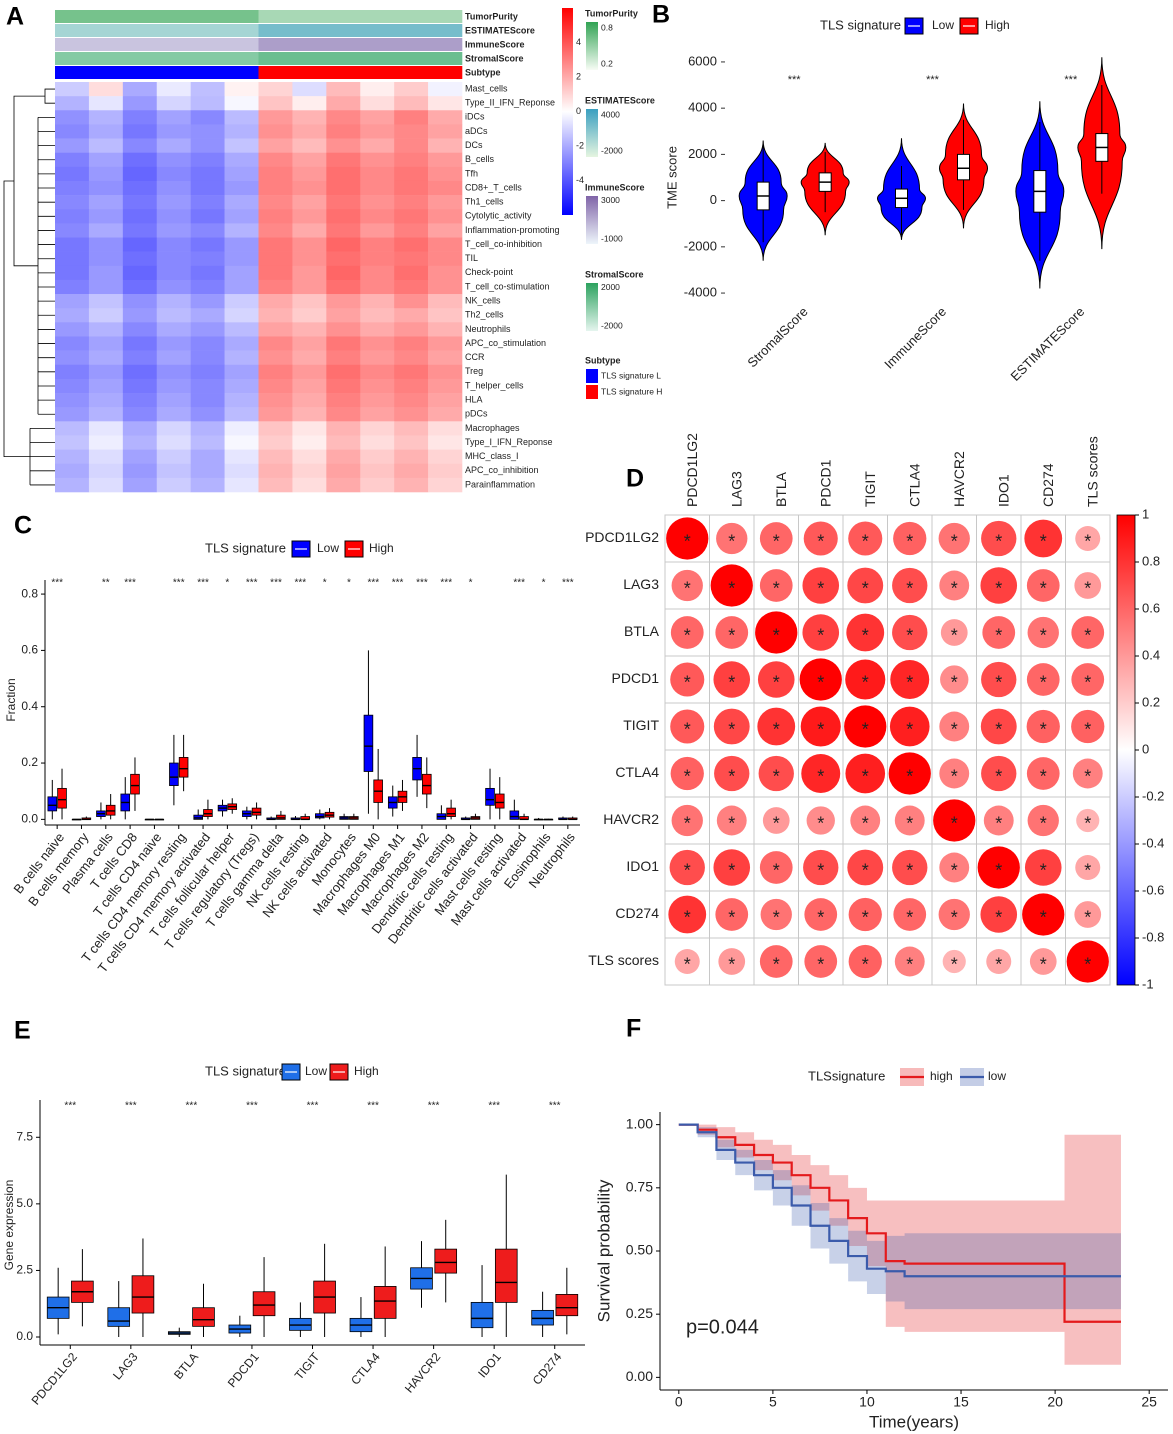  Describe the element at coordinates (157, 72) in the screenshot. I see `subtype-cell` at that location.